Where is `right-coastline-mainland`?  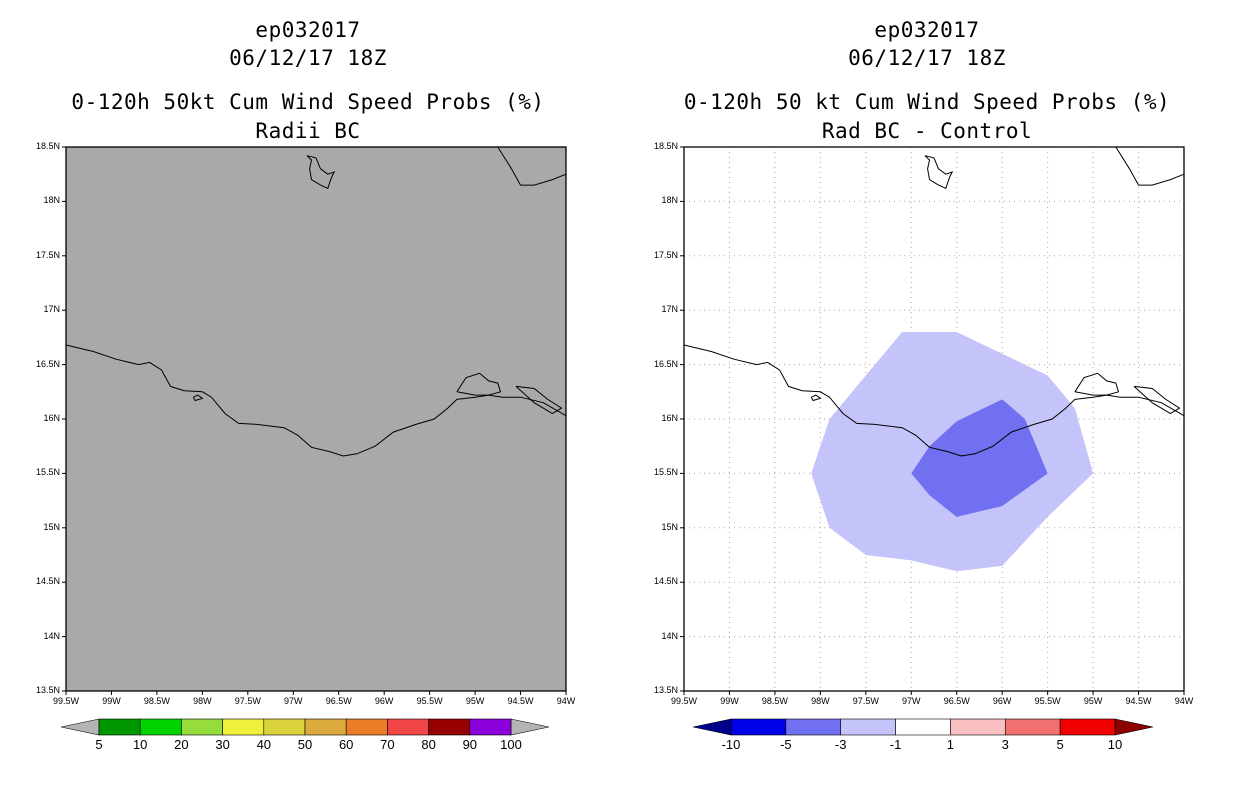 right-coastline-mainland is located at coordinates (934, 400).